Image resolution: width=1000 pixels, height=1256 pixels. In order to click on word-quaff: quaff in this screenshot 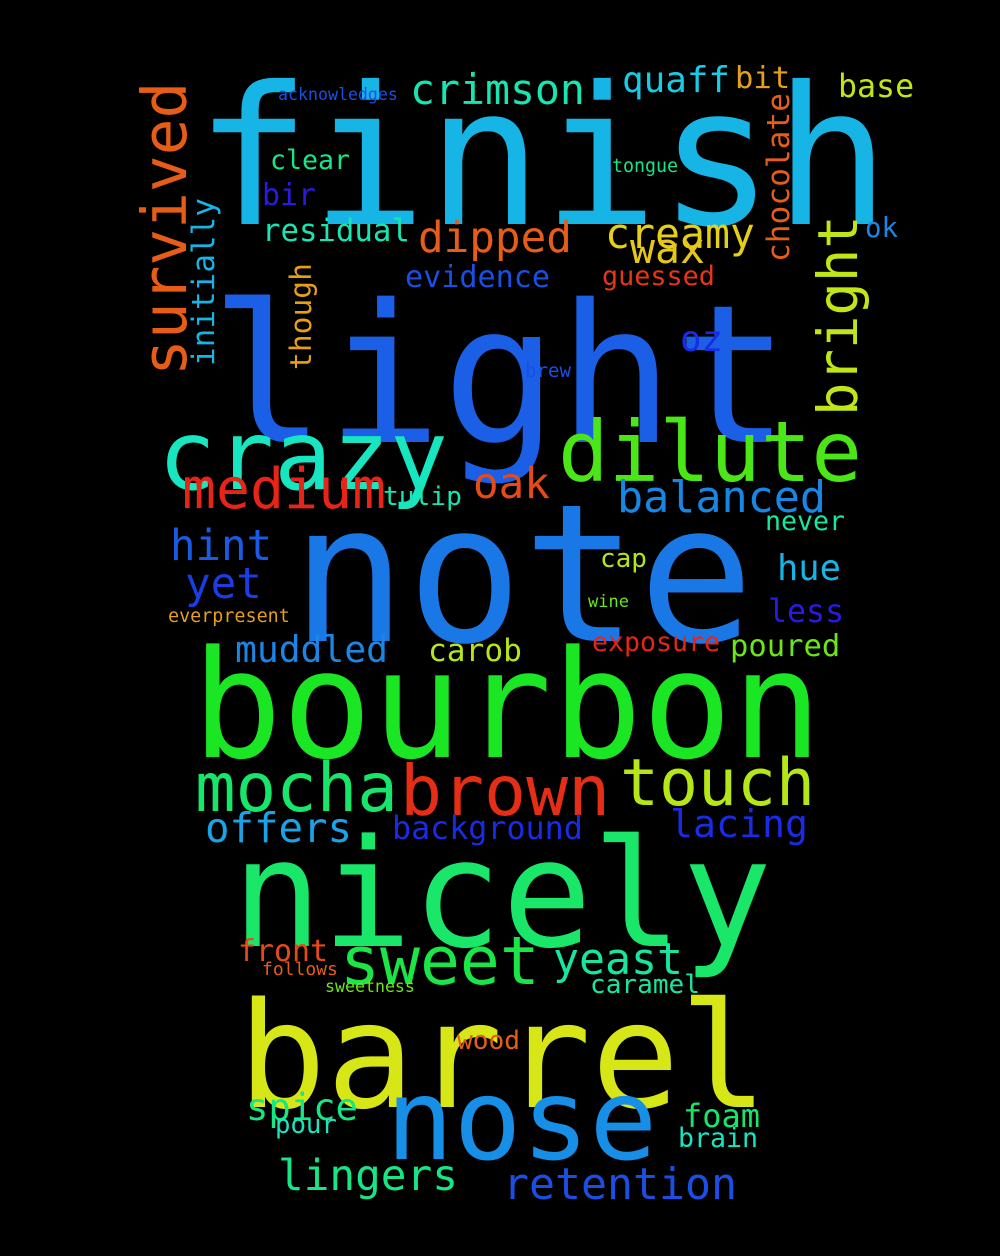, I will do `click(676, 81)`.